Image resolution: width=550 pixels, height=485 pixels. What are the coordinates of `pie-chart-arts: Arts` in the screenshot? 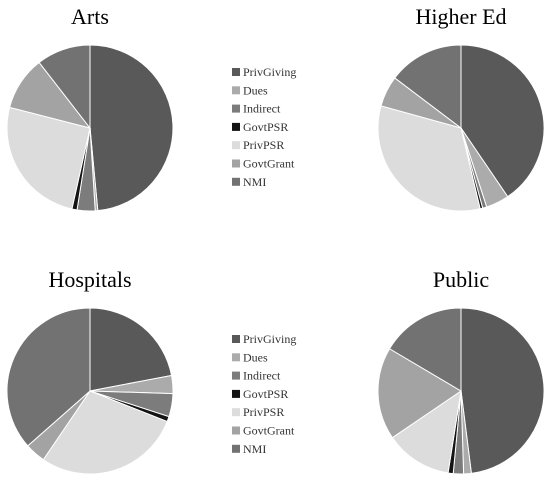 It's located at (90, 108).